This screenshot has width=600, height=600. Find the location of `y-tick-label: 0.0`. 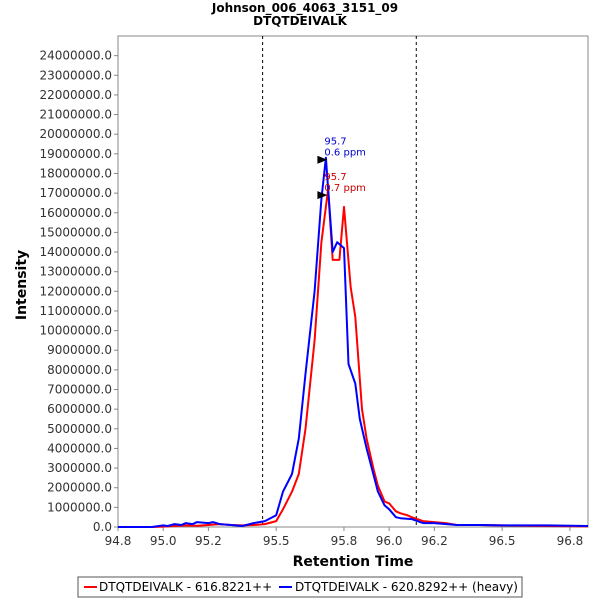

y-tick-label: 0.0 is located at coordinates (102, 527).